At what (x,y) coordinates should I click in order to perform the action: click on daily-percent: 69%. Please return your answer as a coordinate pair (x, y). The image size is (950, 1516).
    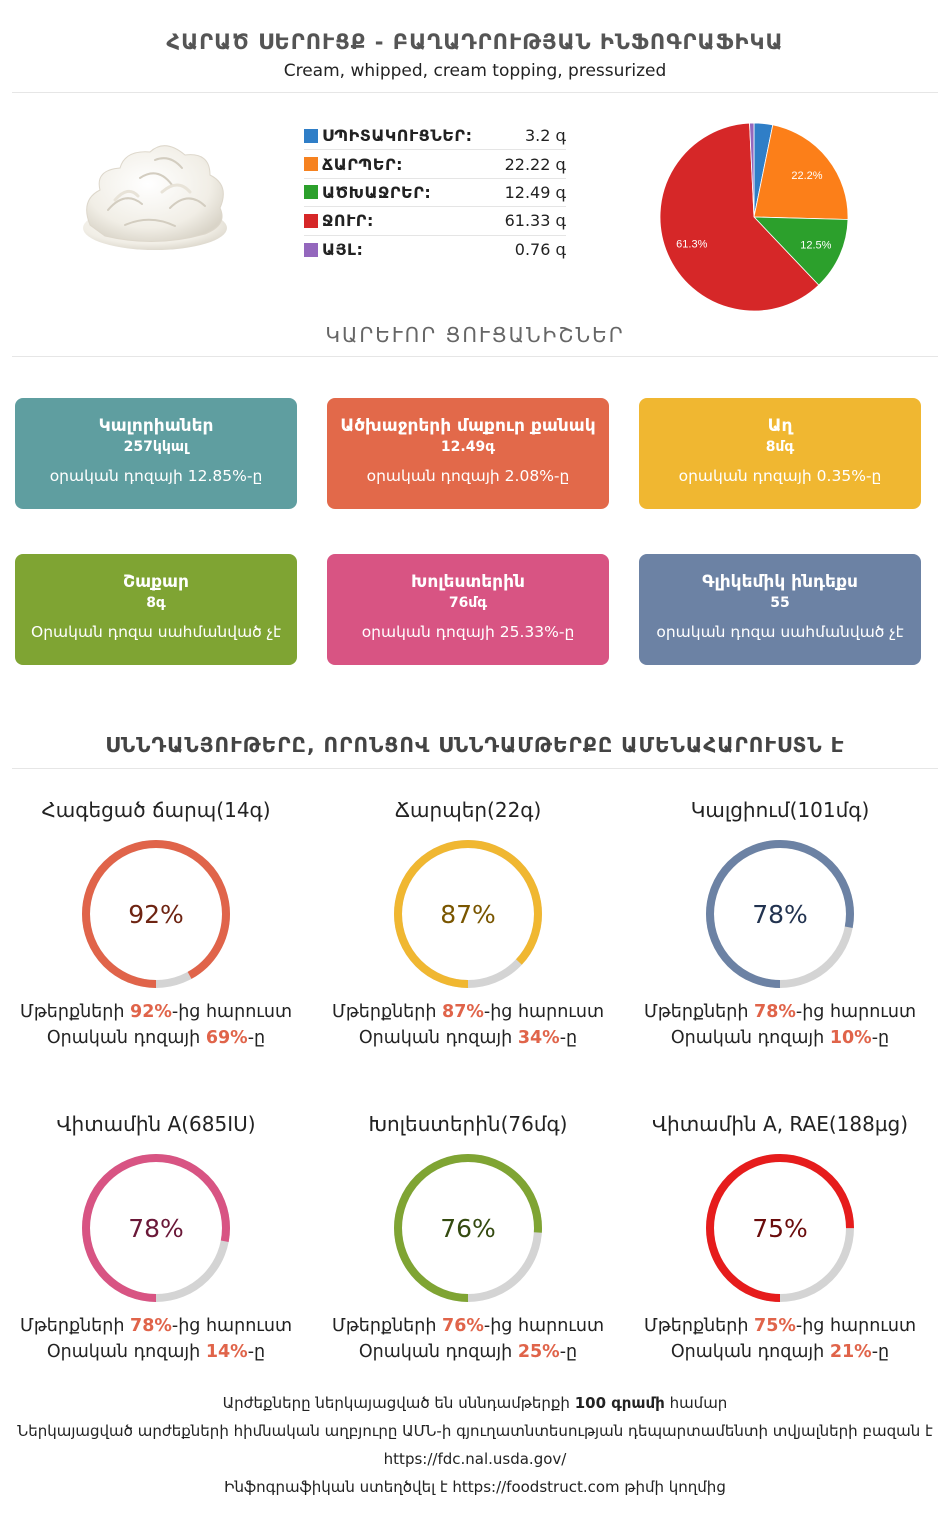
    Looking at the image, I should click on (226, 1038).